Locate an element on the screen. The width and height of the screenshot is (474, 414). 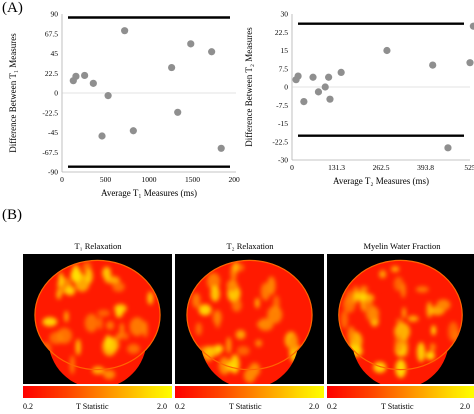
colorbar-t1-label: T Statistic is located at coordinates (92, 406).